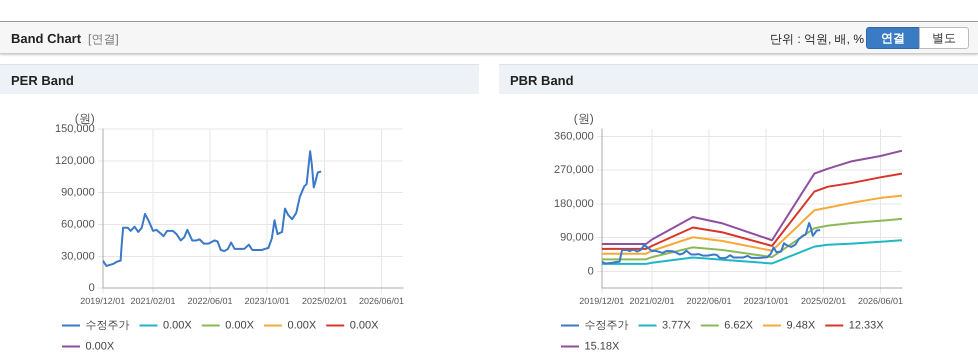  What do you see at coordinates (574, 136) in the screenshot?
I see `y-tick-label: 360,000` at bounding box center [574, 136].